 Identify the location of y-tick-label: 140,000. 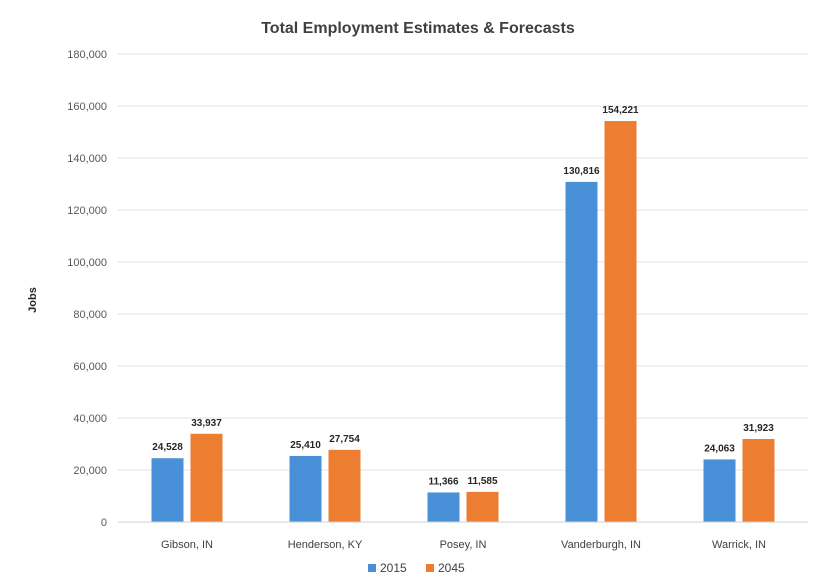
(87, 159).